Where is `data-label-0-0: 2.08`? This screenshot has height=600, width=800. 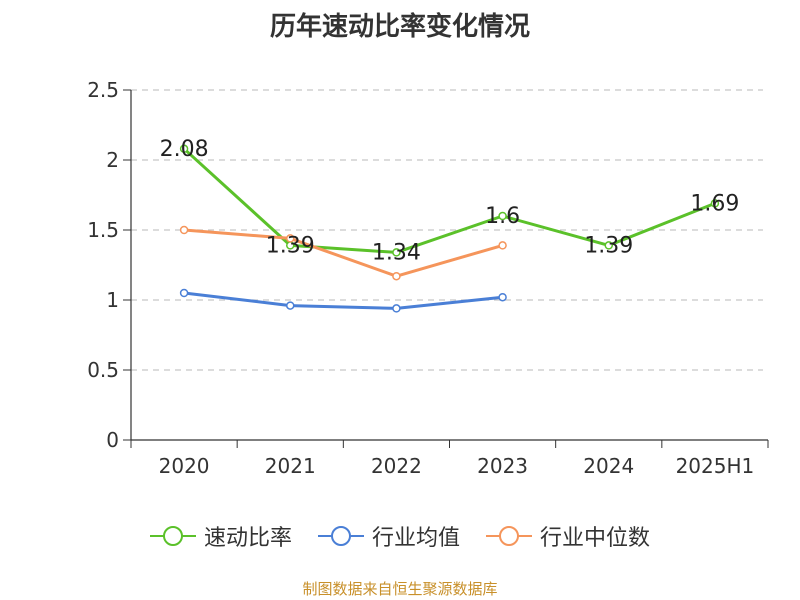 data-label-0-0: 2.08 is located at coordinates (184, 149).